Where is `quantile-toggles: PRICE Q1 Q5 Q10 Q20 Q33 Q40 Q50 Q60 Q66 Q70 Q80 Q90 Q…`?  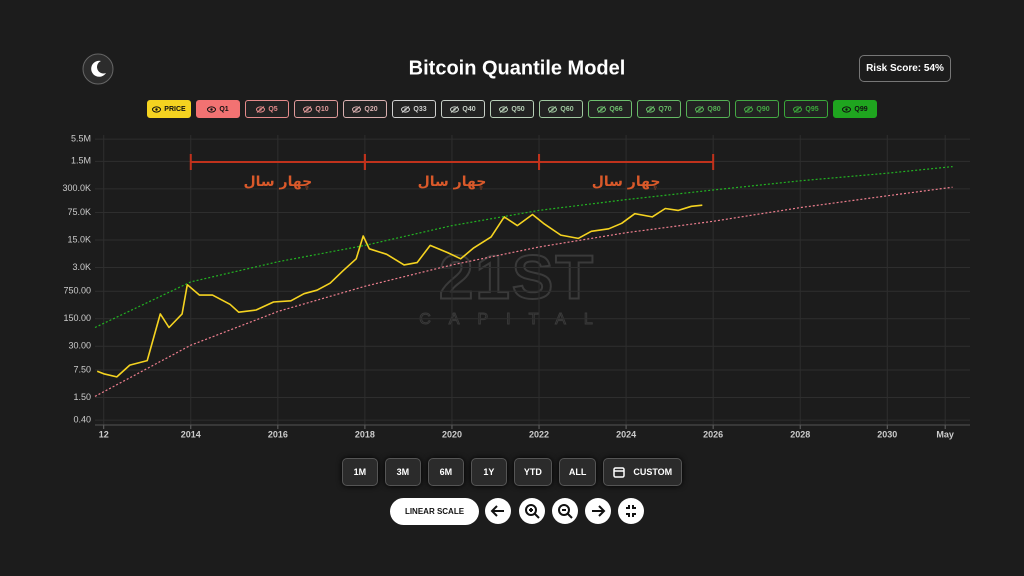 quantile-toggles: PRICE Q1 Q5 Q10 Q20 Q33 Q40 Q50 Q60 Q66 Q70 Q80 Q90 Q… is located at coordinates (512, 109).